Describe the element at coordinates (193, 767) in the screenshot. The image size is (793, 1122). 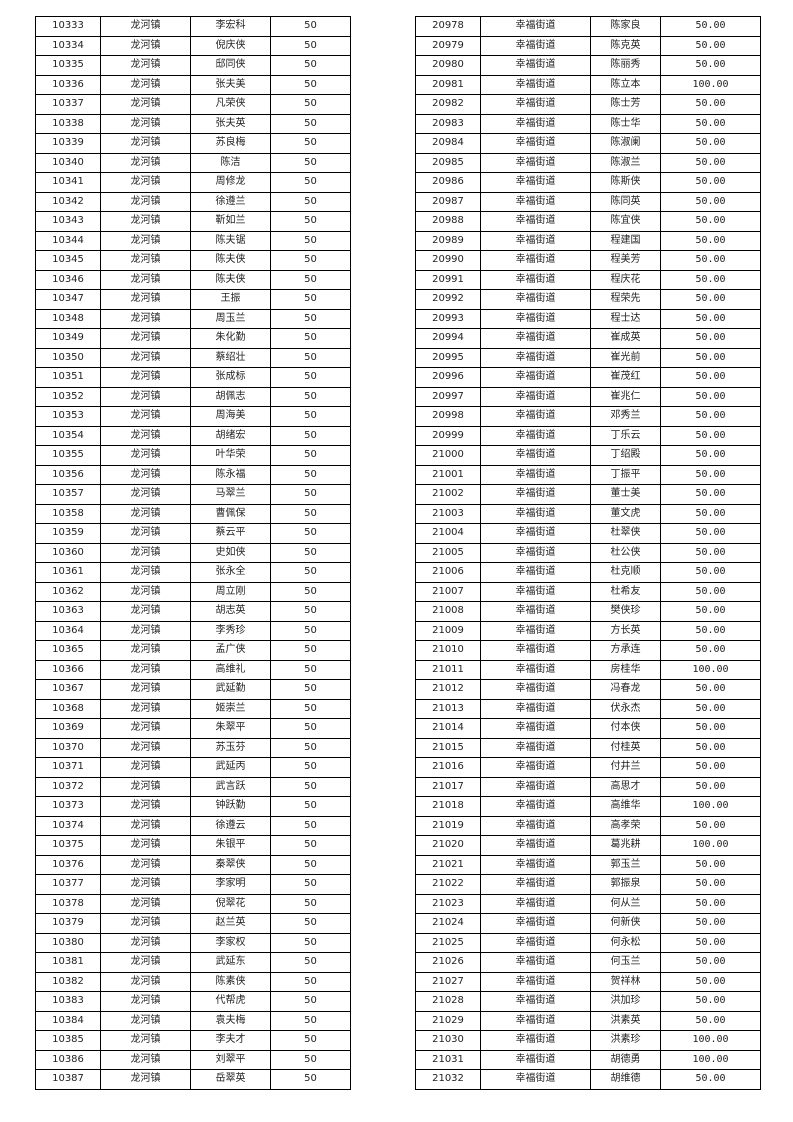
I see `table-row: 10371 龙河镇 武延丙 50` at that location.